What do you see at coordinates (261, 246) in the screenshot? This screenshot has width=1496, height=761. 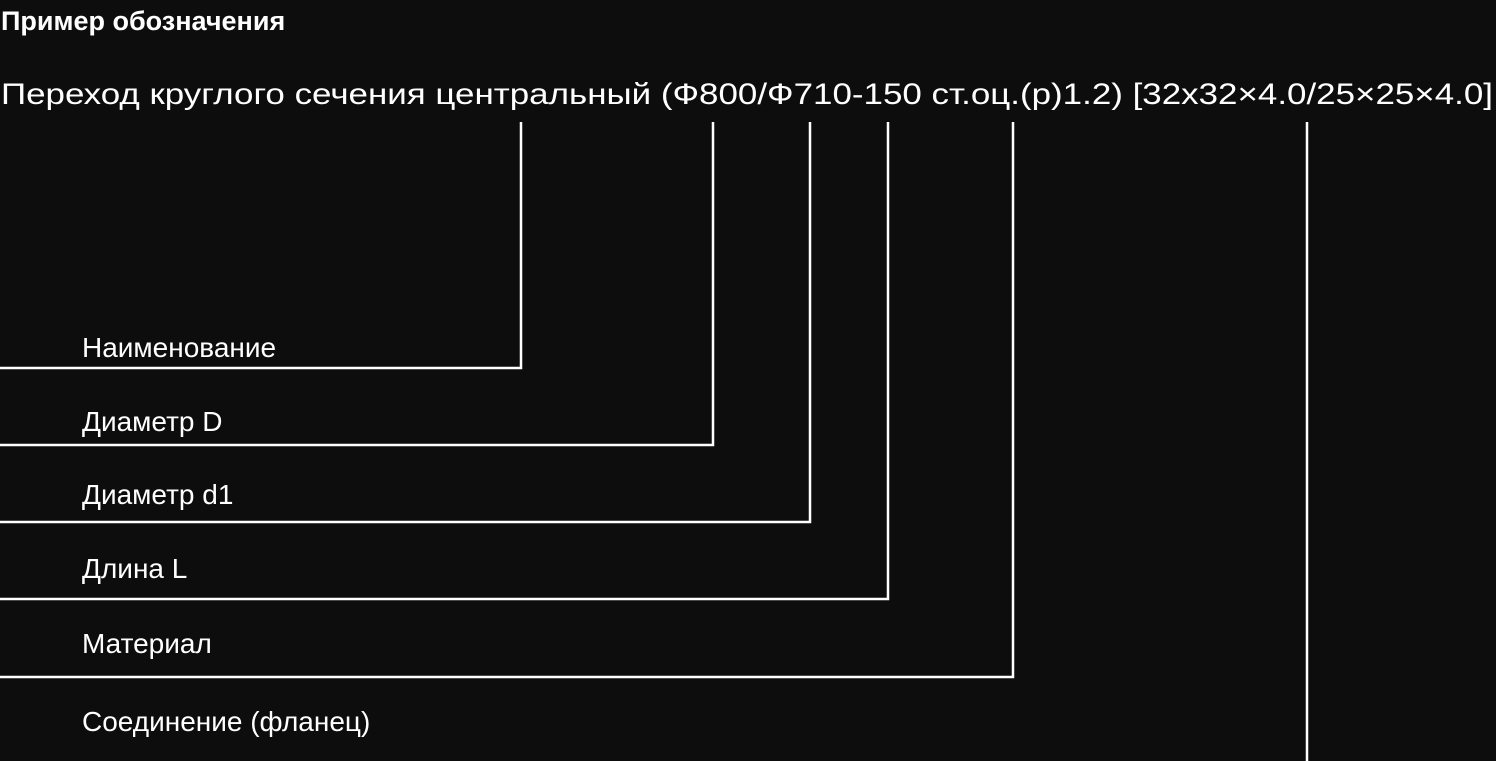 I see `leader-line-name` at bounding box center [261, 246].